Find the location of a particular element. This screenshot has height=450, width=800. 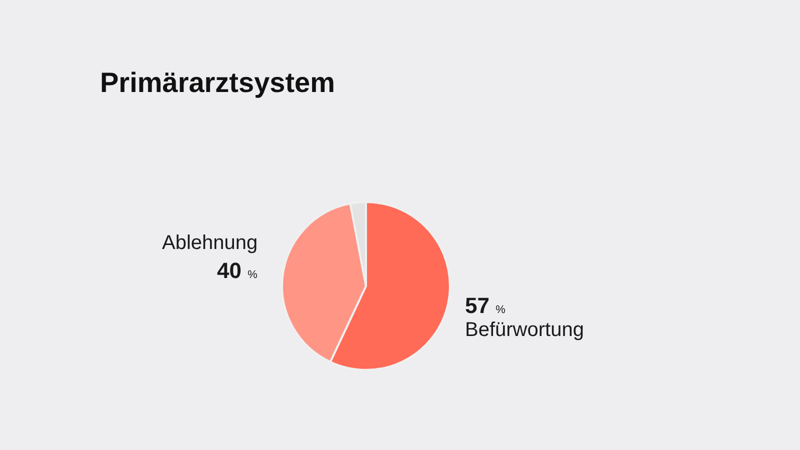

chart-title: Primärarztsystem is located at coordinates (218, 82).